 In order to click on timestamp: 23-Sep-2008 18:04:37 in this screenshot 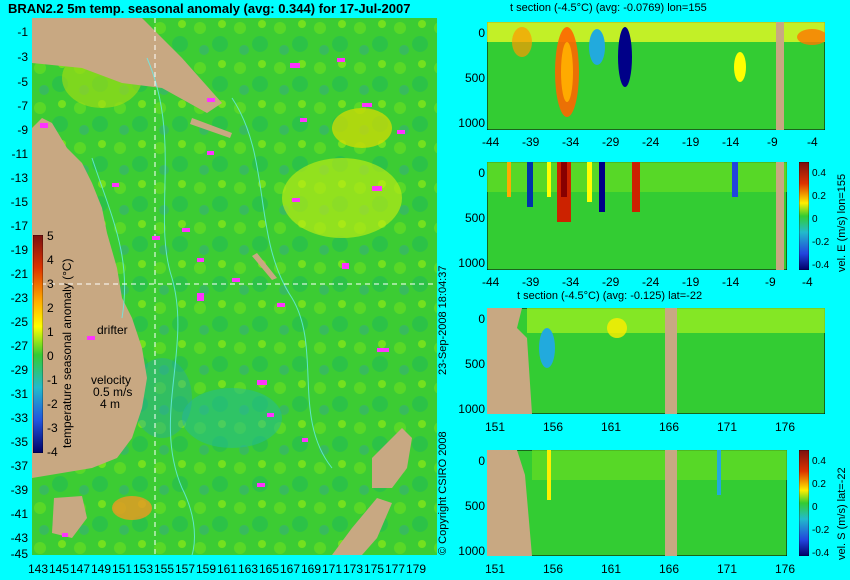, I will do `click(443, 320)`.